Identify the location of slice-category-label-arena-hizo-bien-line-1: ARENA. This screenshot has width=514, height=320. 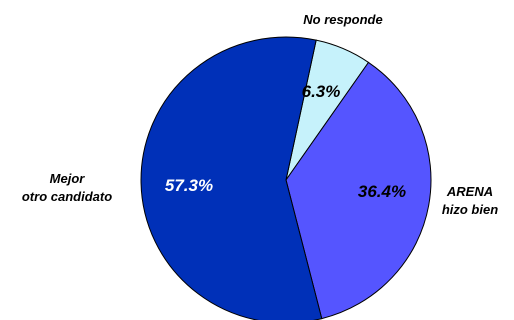
(469, 191).